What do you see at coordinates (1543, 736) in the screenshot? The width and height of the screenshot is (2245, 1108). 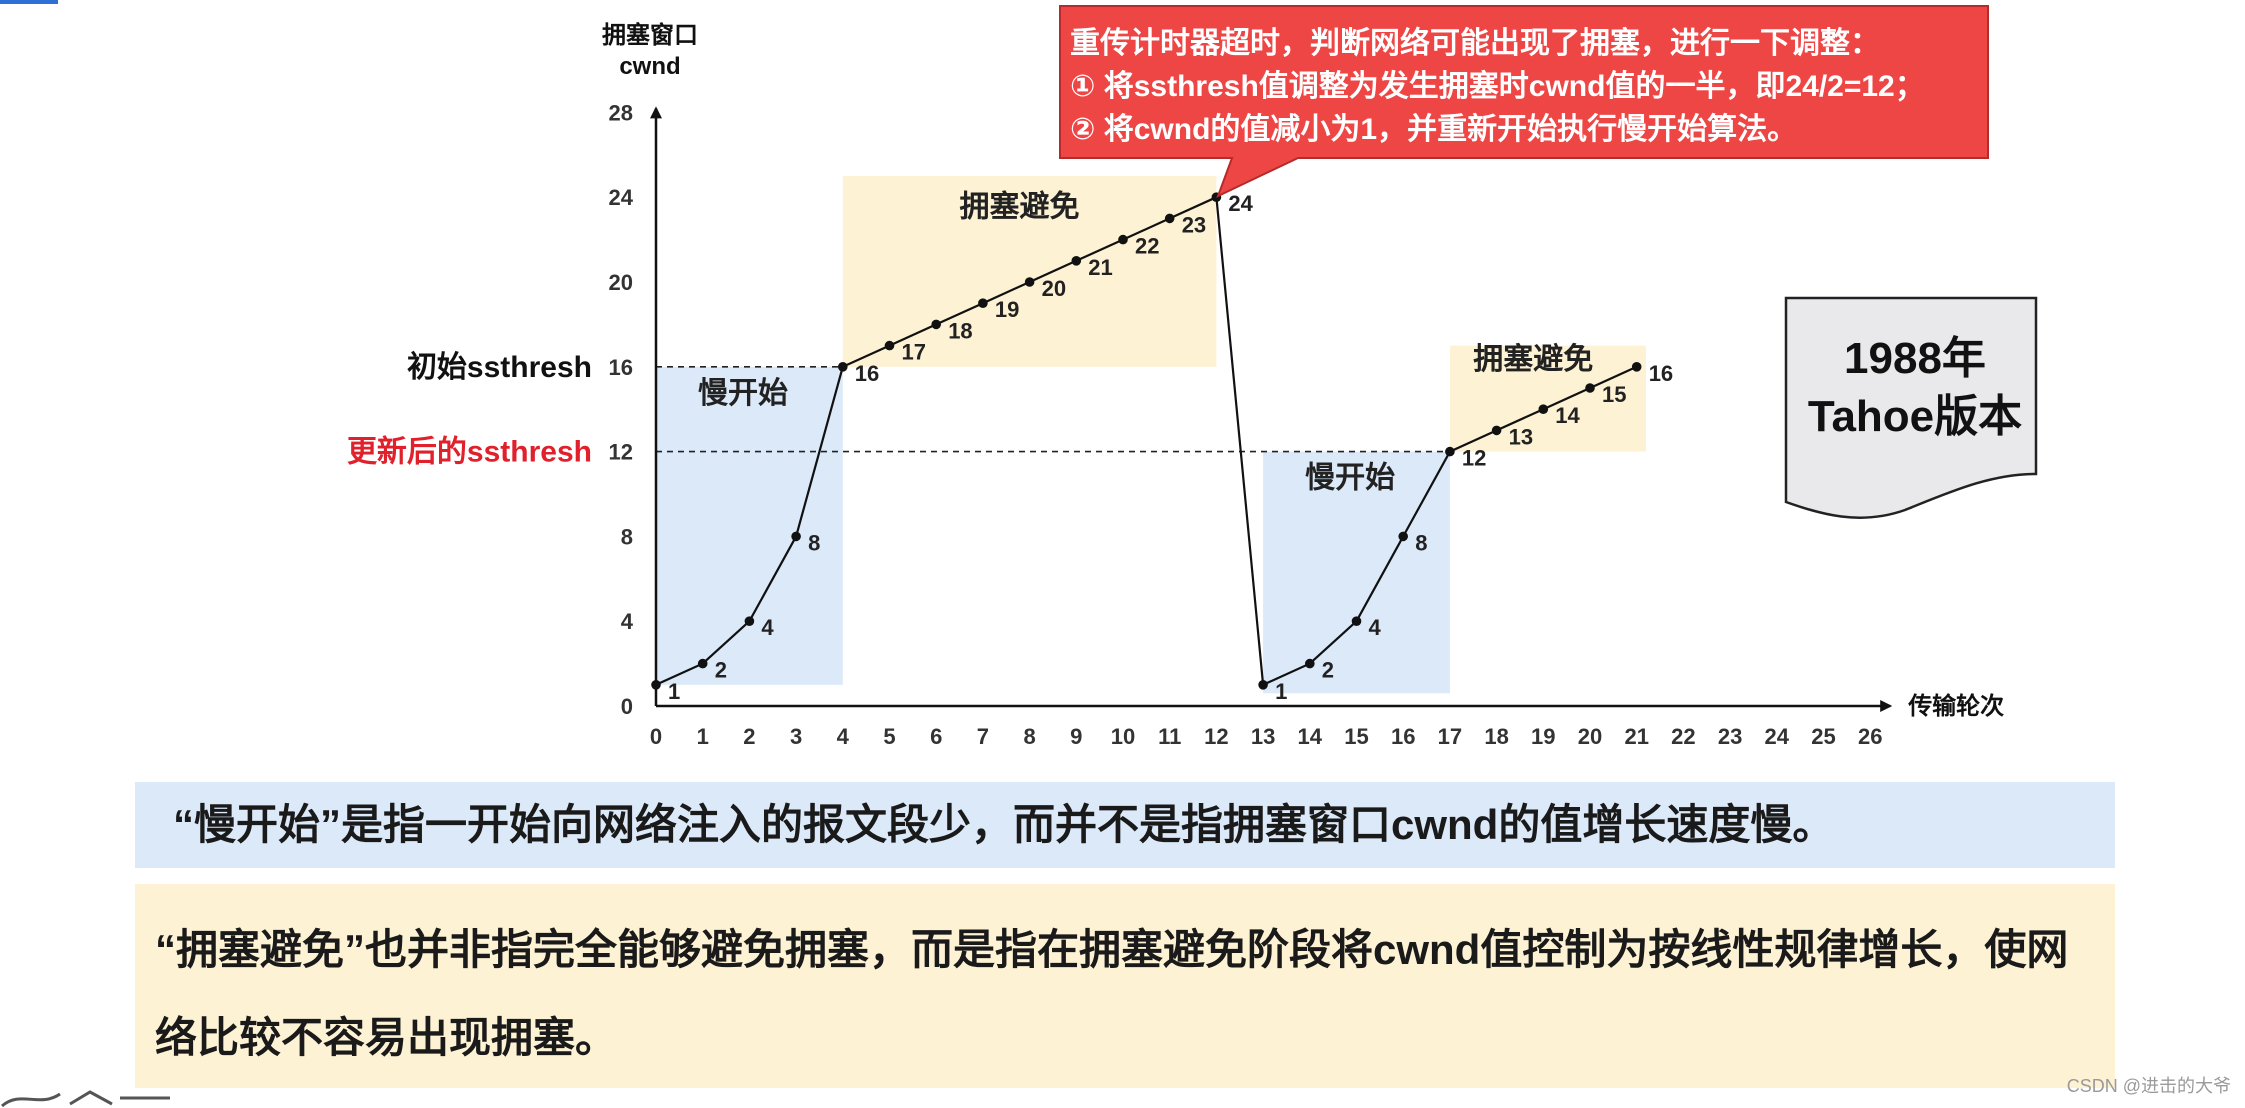 I see `x-tick-label: 19` at bounding box center [1543, 736].